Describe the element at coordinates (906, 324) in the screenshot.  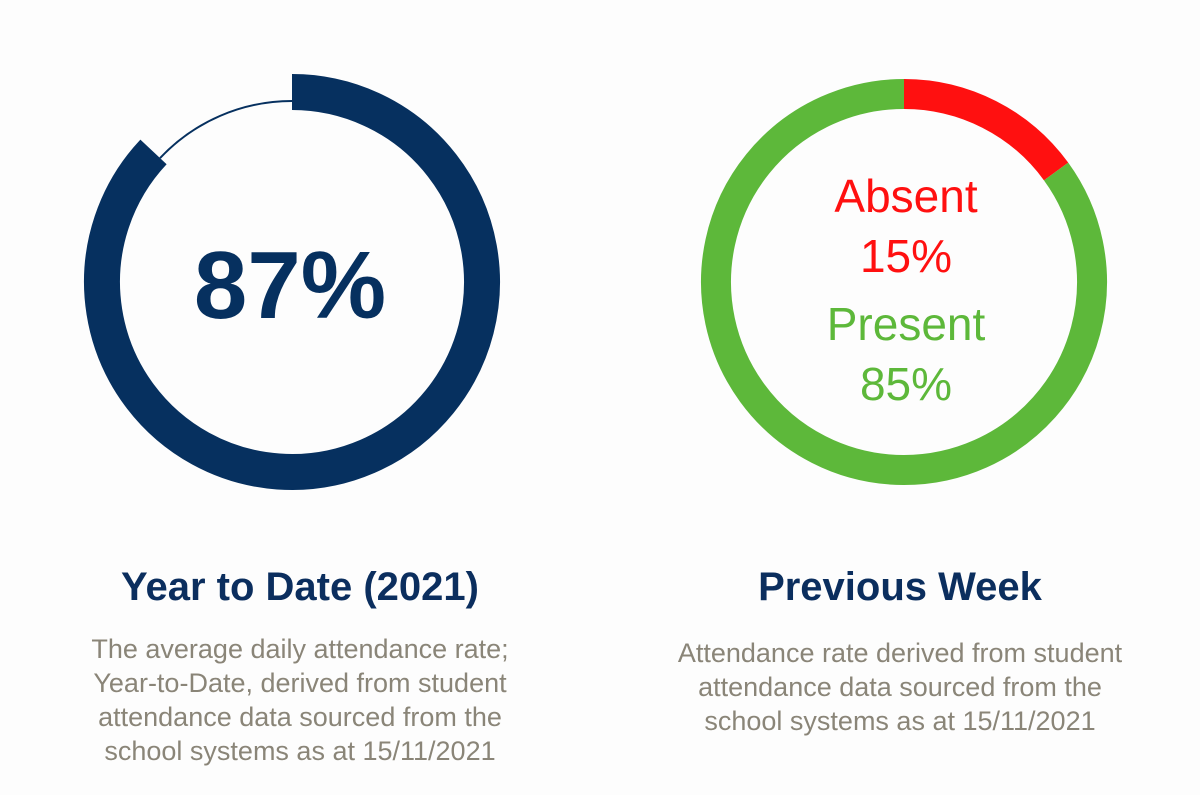
I see `present-label: Present` at that location.